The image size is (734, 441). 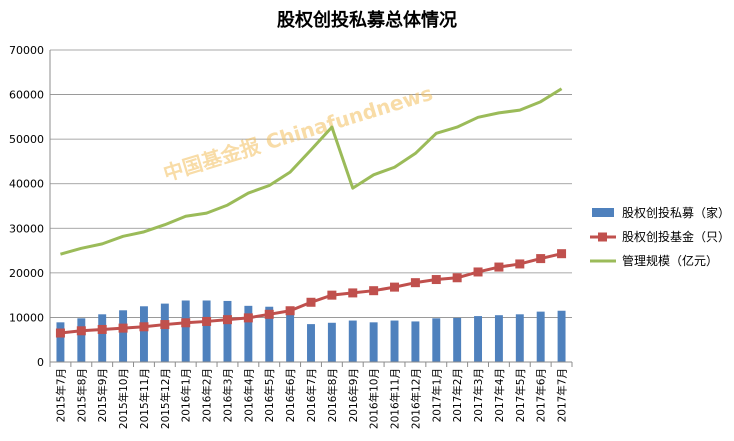 I want to click on y-tick-label: 0, so click(x=40, y=362).